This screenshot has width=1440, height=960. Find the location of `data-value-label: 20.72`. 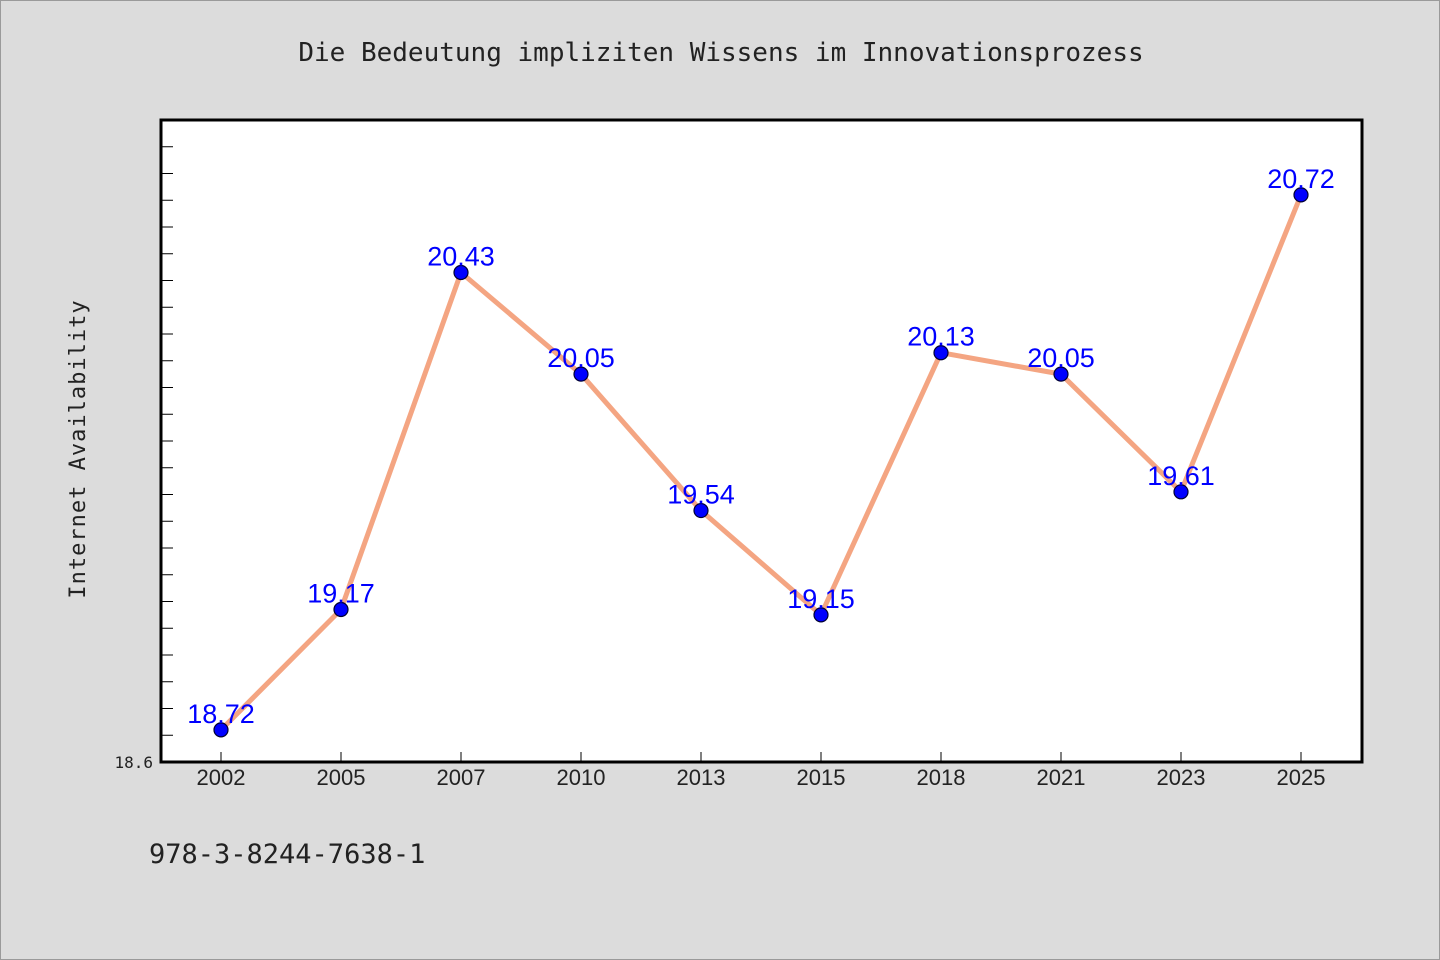

data-value-label: 20.72 is located at coordinates (1301, 179).